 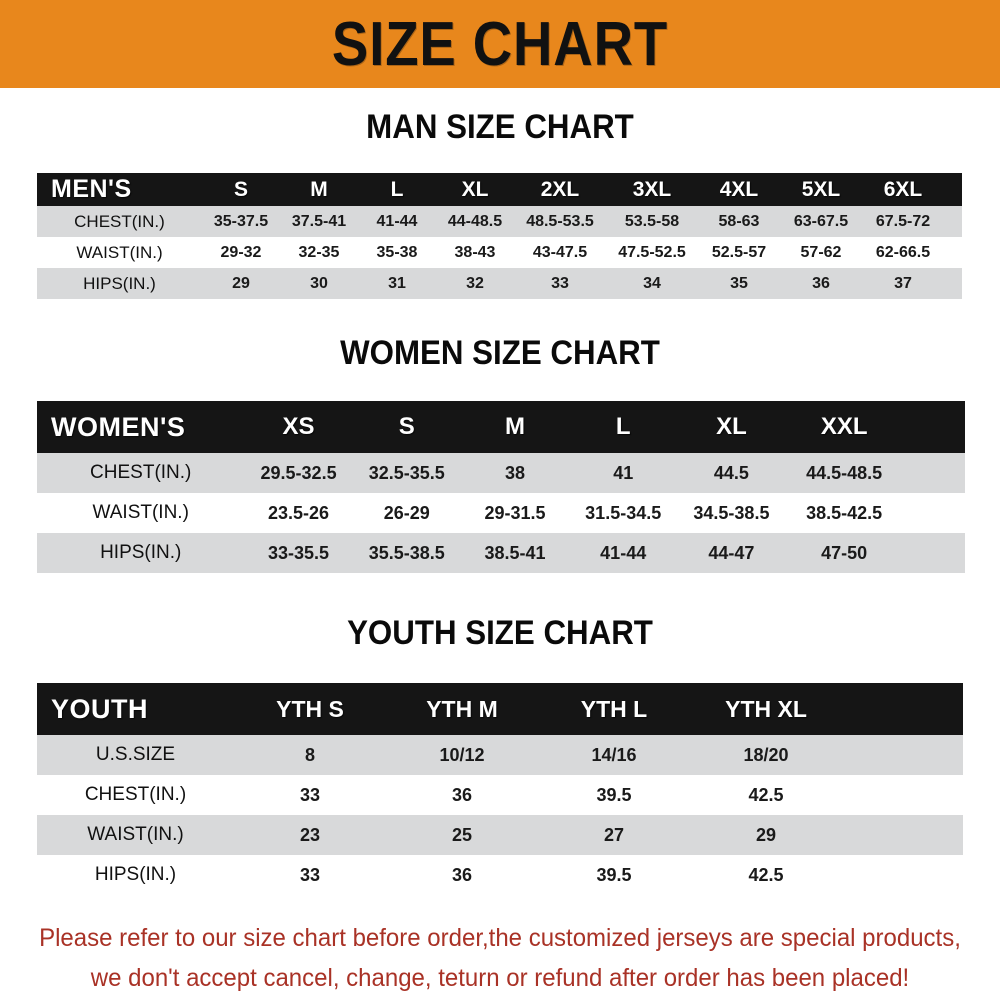 What do you see at coordinates (475, 283) in the screenshot?
I see `man-hips-xl: 32` at bounding box center [475, 283].